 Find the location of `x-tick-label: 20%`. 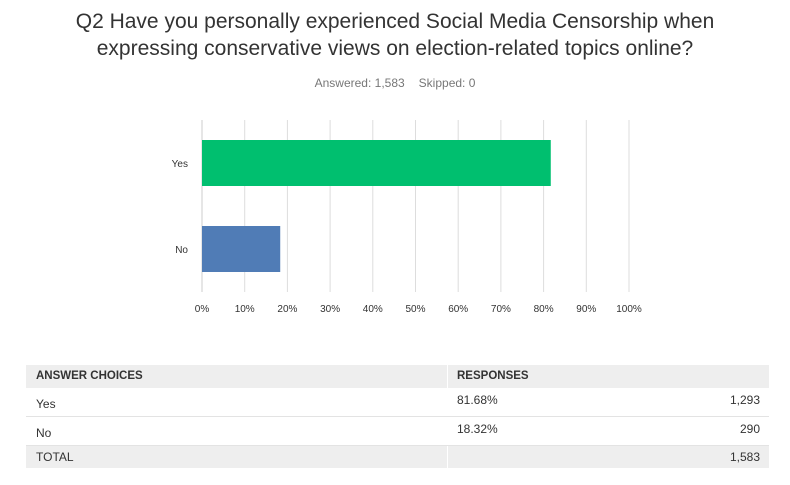

x-tick-label: 20% is located at coordinates (287, 309).